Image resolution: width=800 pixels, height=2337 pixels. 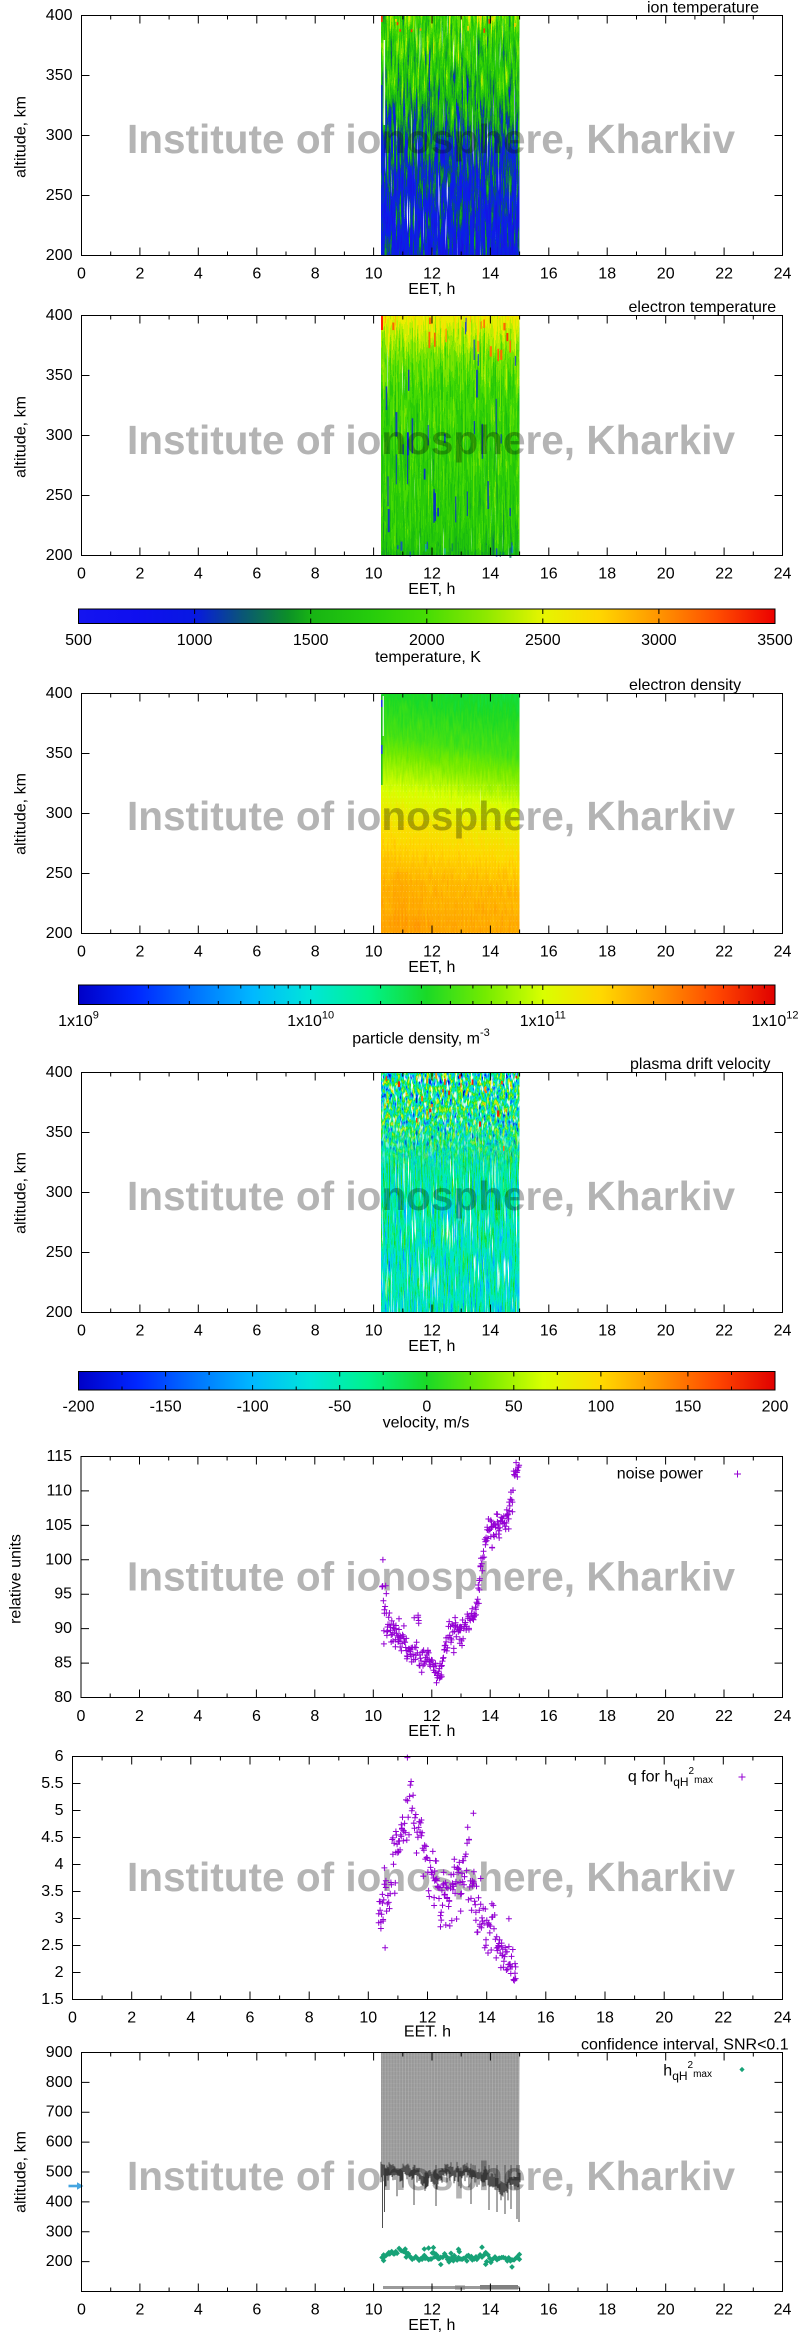 I want to click on svg-text: 105, so click(x=58, y=1525).